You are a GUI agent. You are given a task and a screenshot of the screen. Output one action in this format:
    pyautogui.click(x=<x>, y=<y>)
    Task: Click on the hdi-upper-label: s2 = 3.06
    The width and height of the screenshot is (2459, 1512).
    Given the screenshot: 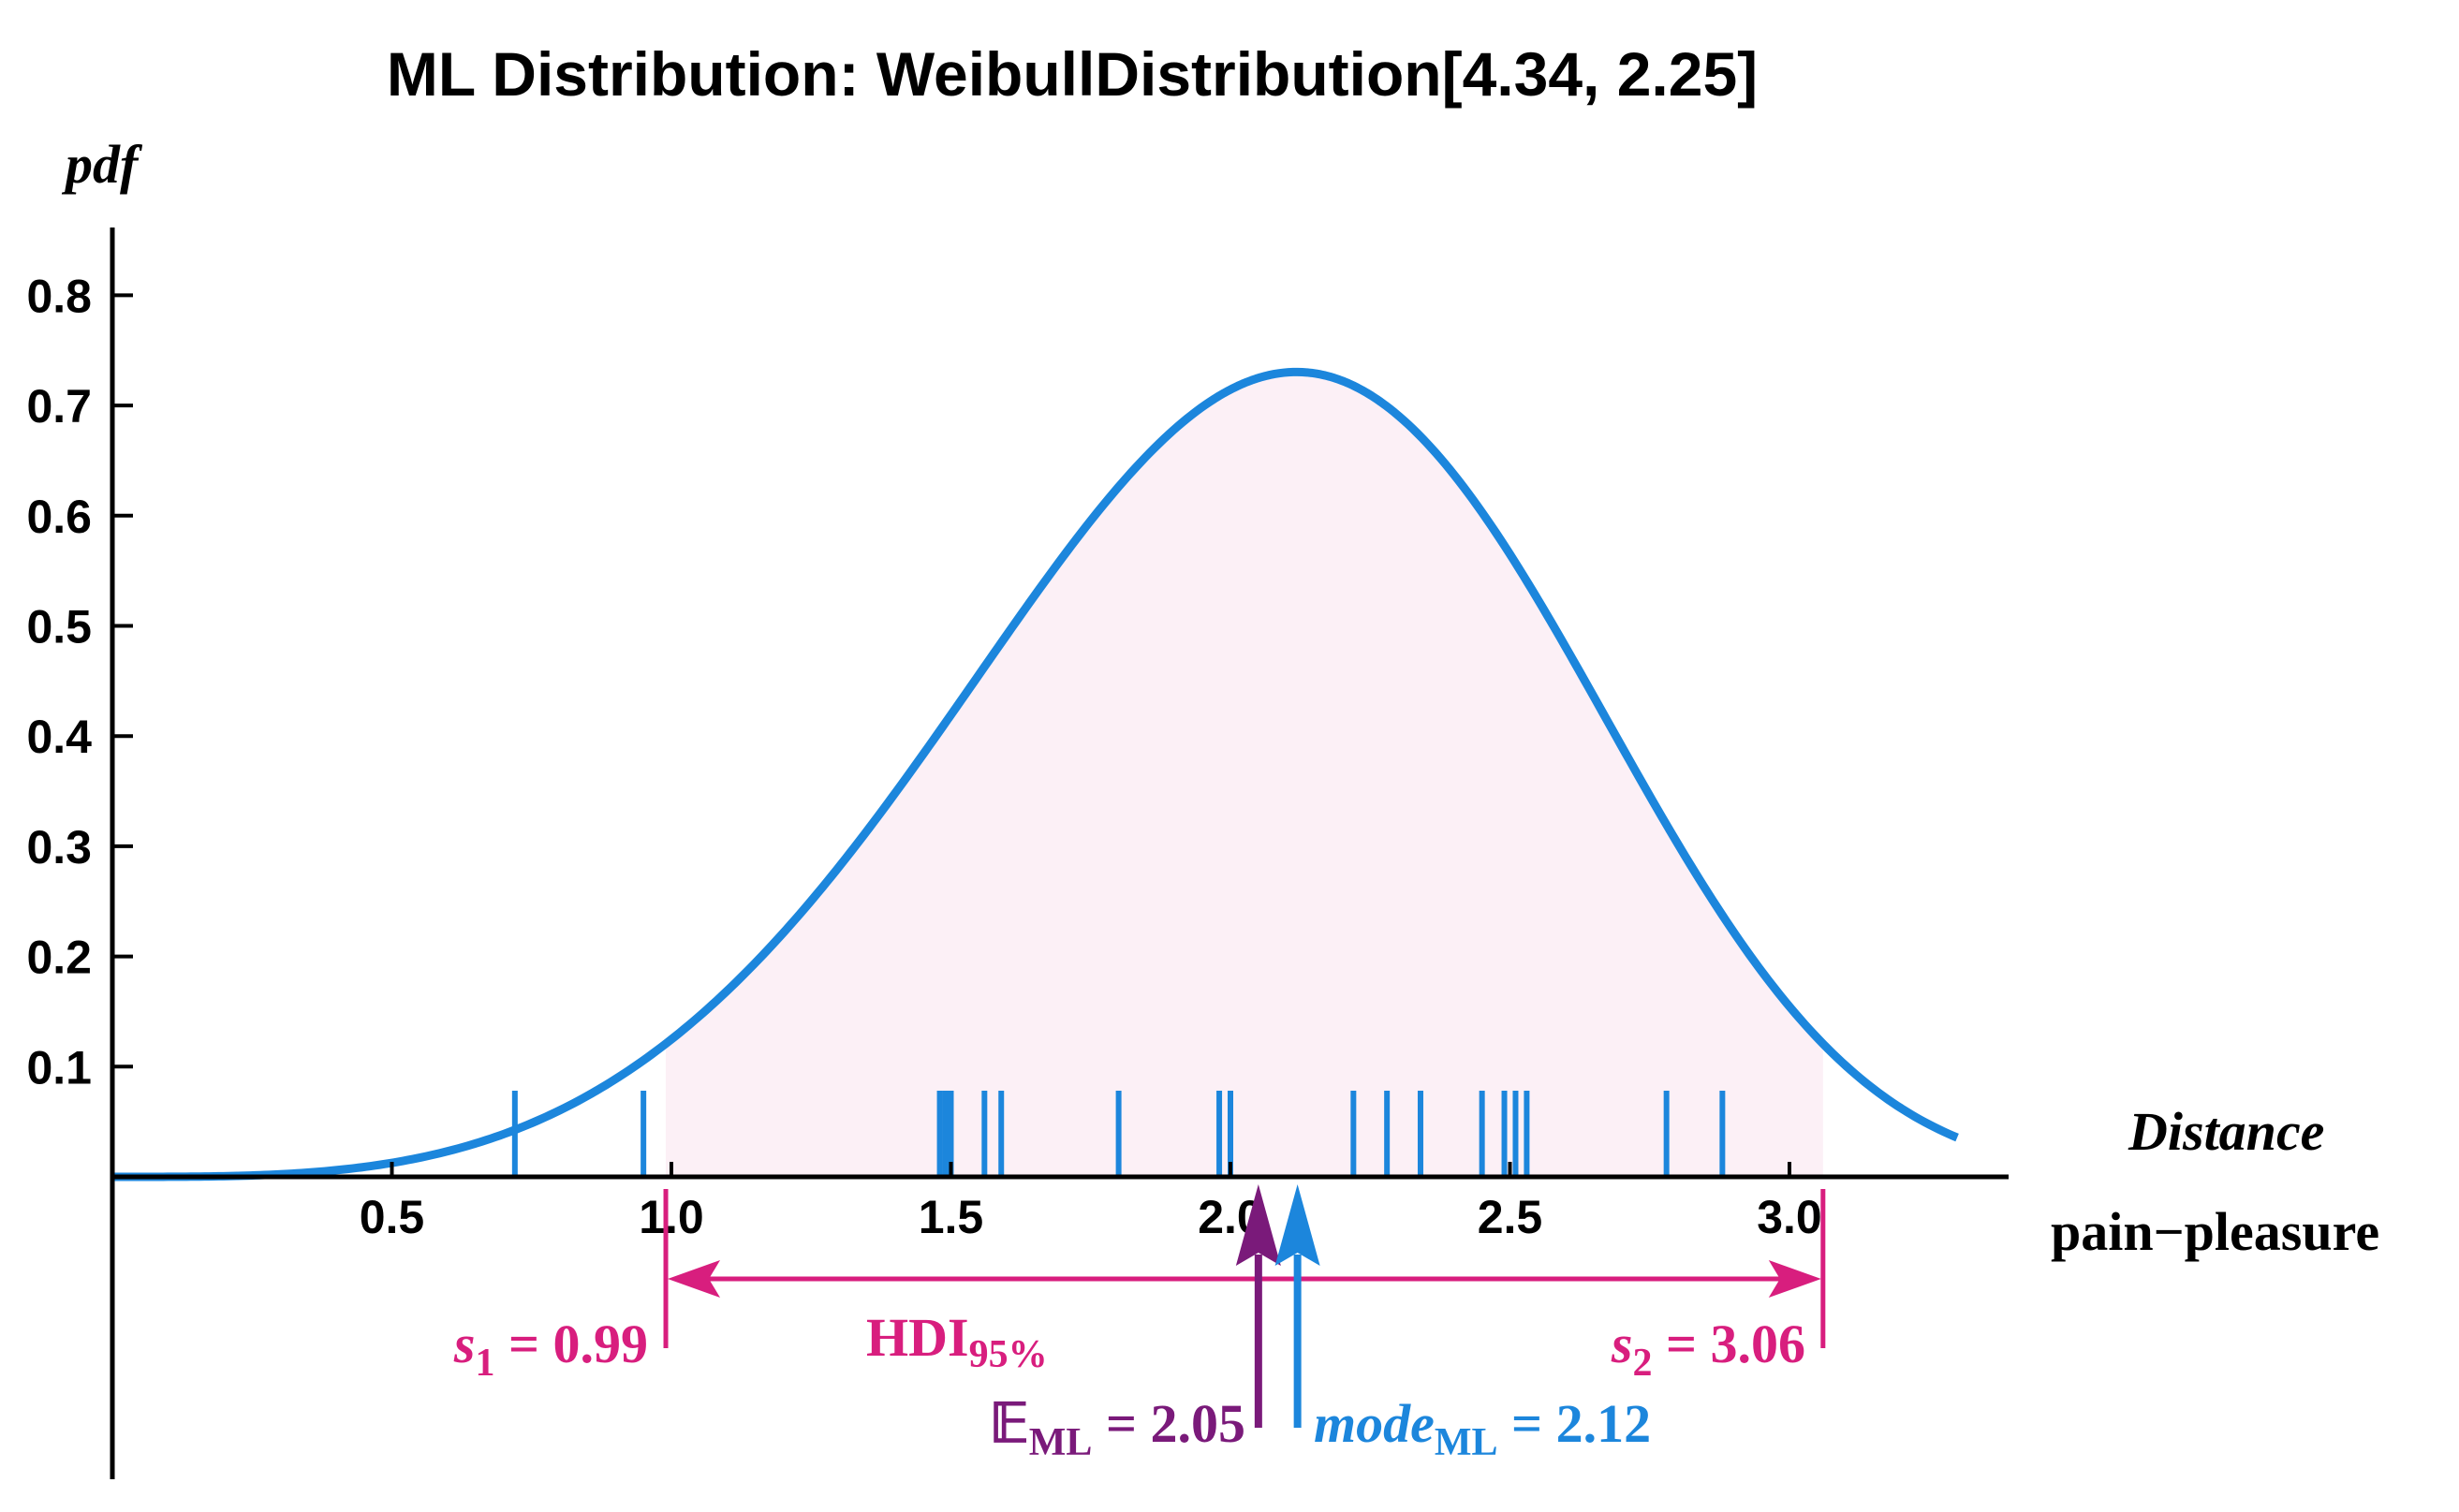 What is the action you would take?
    pyautogui.click(x=1708, y=1349)
    